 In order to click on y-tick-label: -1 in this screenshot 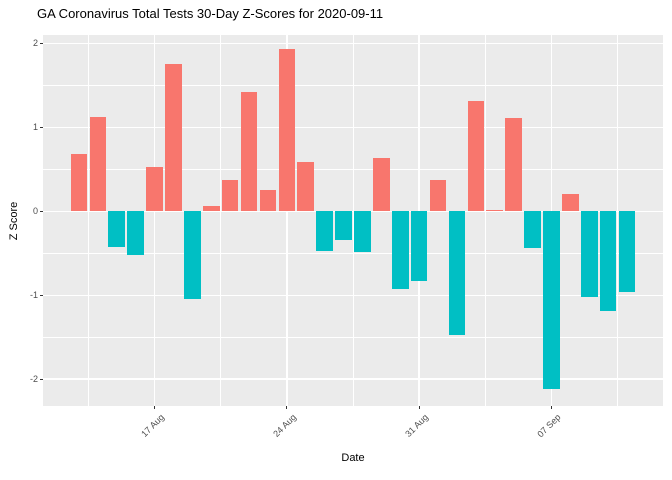, I will do `click(33, 294)`.